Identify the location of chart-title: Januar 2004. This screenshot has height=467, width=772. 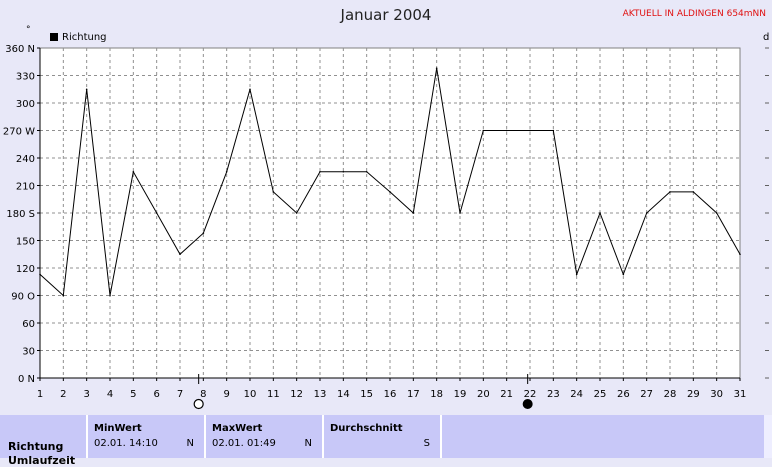
(386, 15).